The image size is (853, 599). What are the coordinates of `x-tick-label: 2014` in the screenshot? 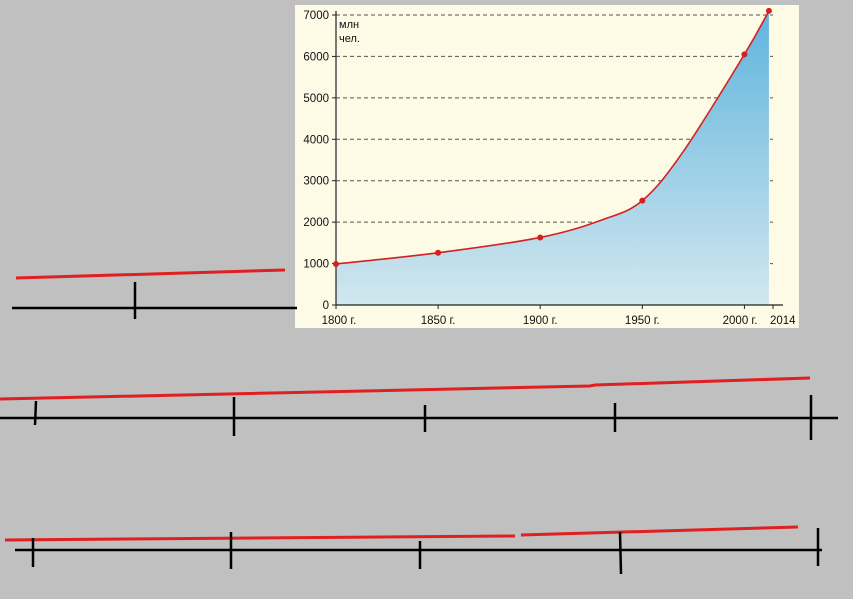 It's located at (783, 321).